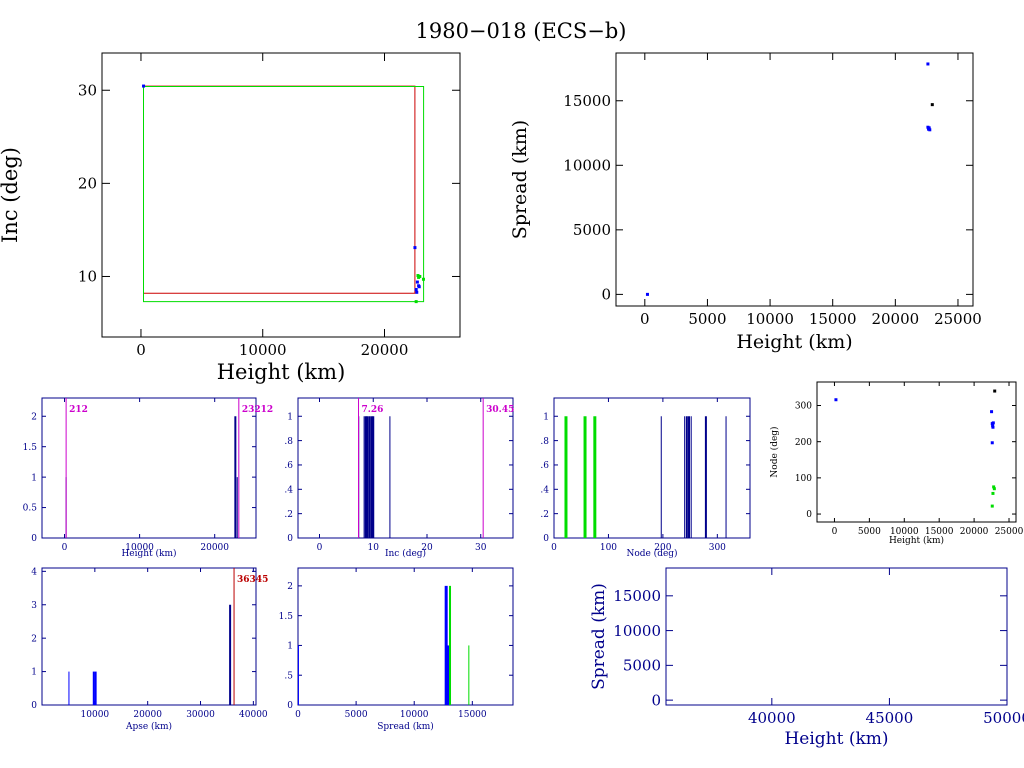  I want to click on node-hist-panel: 0 100 200 300 0 .2 .4 .6 .8 1 Node (deg), so click(645, 478).